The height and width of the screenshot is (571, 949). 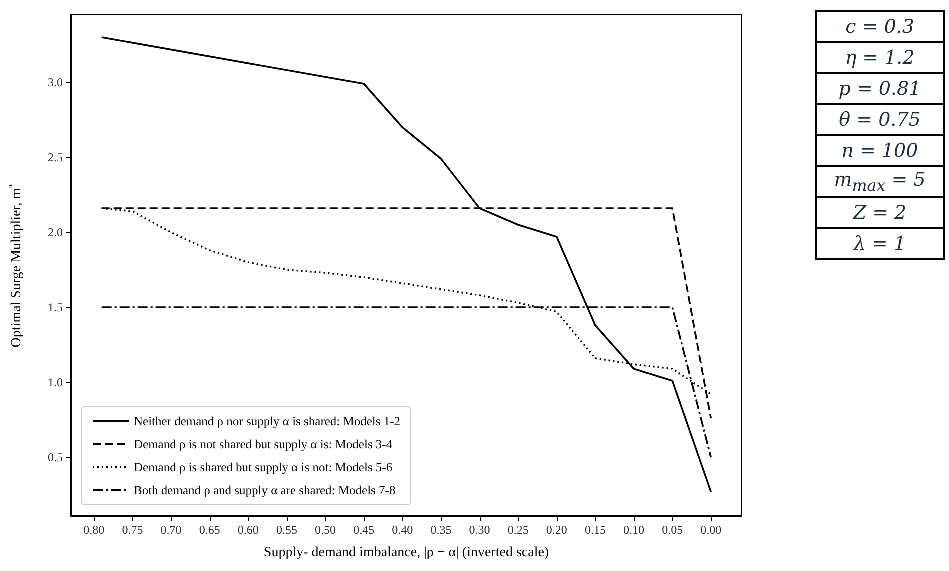 I want to click on x-tick-label: 0.05, so click(x=673, y=530).